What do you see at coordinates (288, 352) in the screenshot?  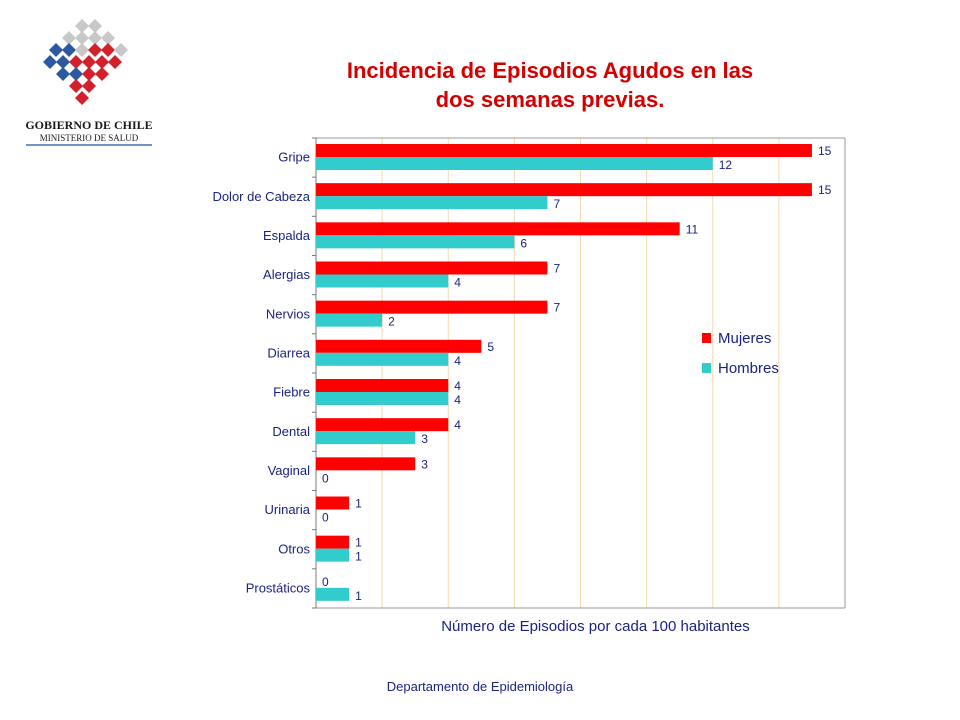 I see `category-label: Diarrea` at bounding box center [288, 352].